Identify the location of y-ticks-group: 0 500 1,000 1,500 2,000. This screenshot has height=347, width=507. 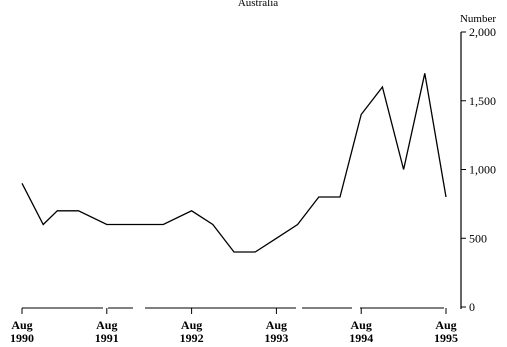
(478, 169).